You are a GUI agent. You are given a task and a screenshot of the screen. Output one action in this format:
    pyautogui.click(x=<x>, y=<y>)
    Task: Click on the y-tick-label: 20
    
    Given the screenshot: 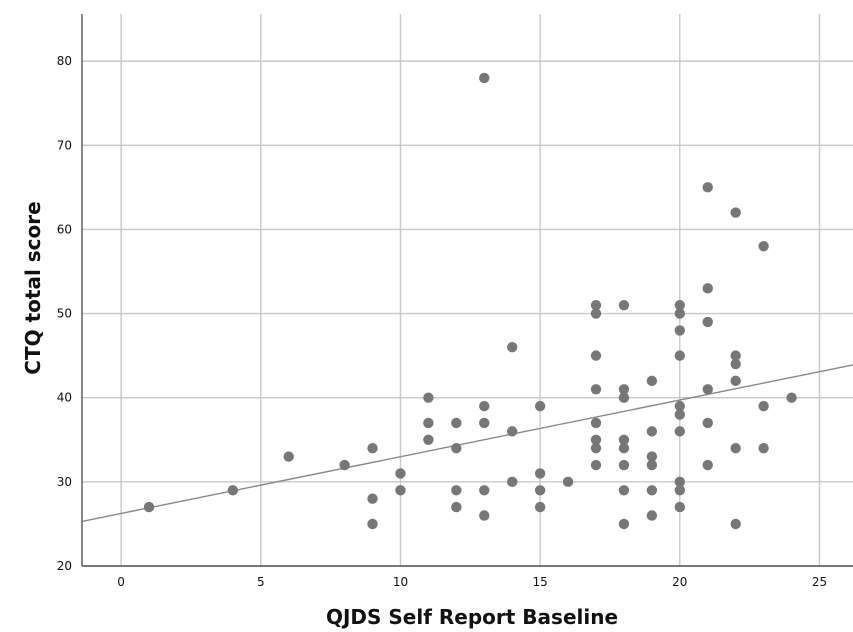 What is the action you would take?
    pyautogui.click(x=64, y=566)
    